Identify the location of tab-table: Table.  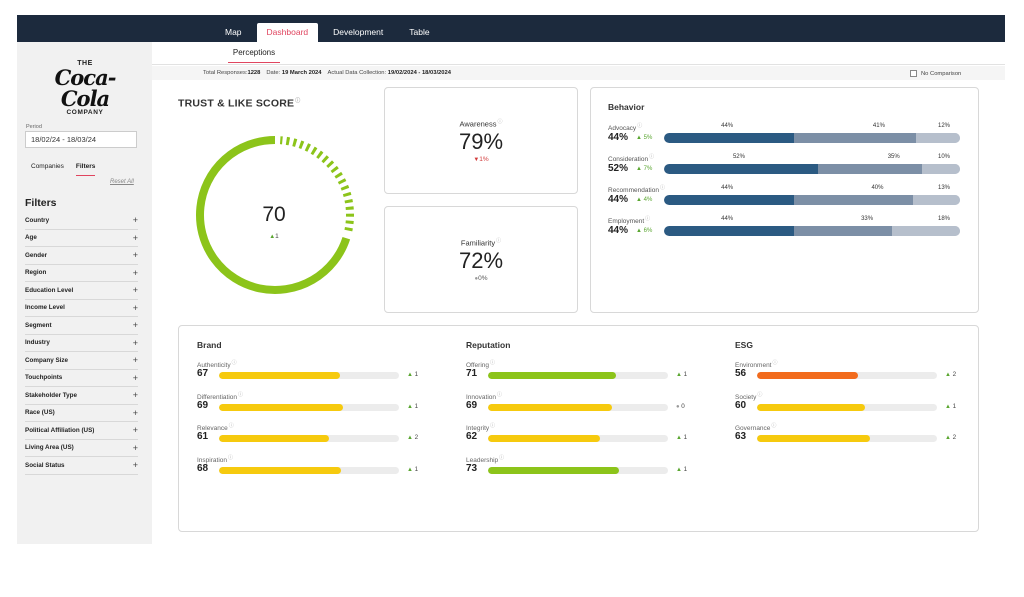
(419, 32).